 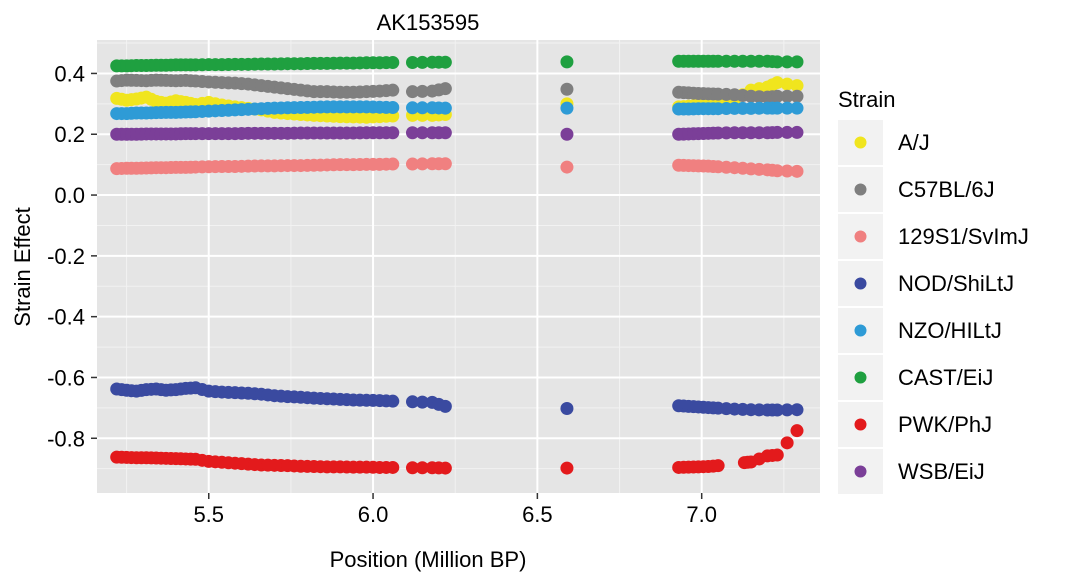 What do you see at coordinates (428, 559) in the screenshot?
I see `x-axis-title: Position (Million BP)` at bounding box center [428, 559].